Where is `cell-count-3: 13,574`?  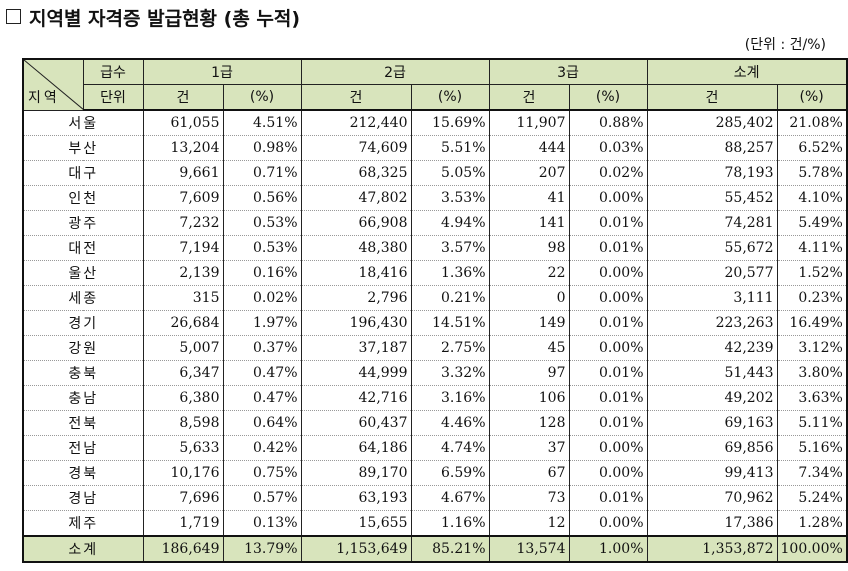
cell-count-3: 13,574 is located at coordinates (529, 549).